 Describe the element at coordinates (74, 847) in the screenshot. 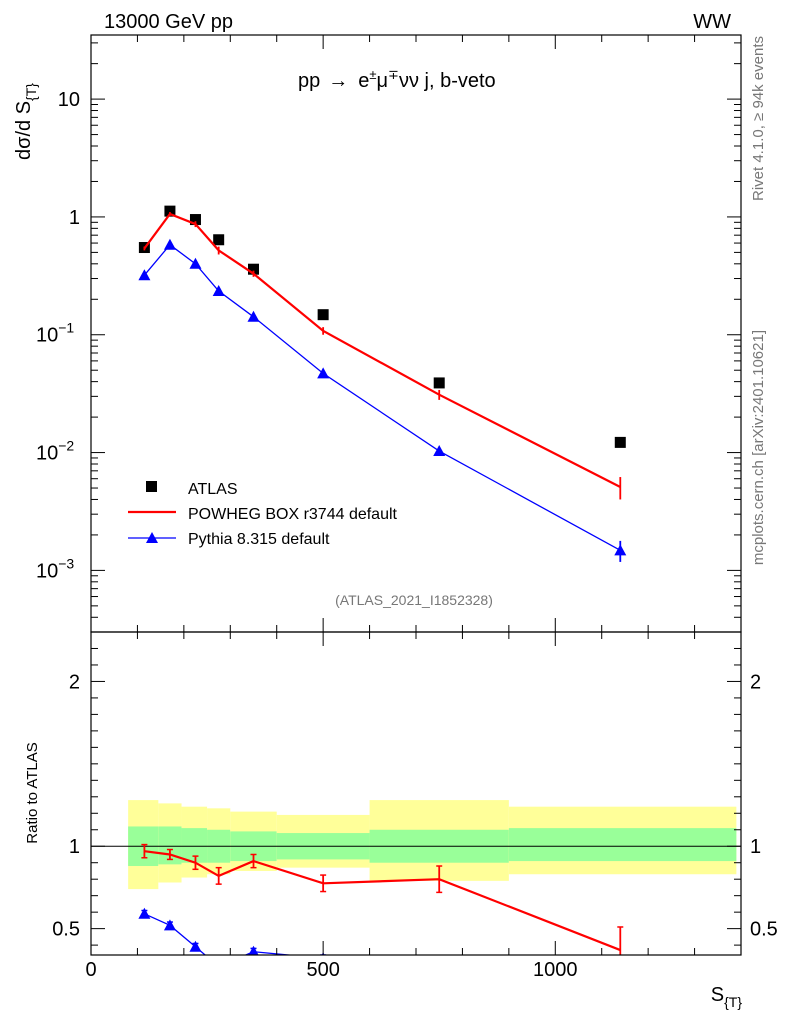

I see `ratio-y-tick-label-left: 1` at that location.